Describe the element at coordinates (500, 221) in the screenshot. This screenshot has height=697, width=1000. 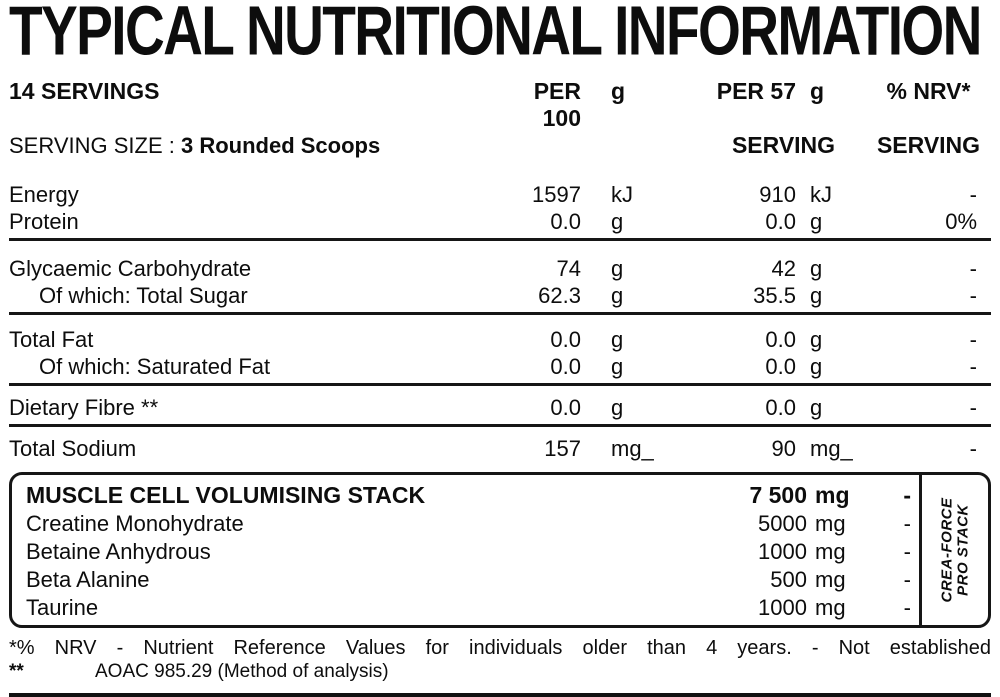
I see `table-row: Protein 0.0 g 0.0 g 0%` at that location.